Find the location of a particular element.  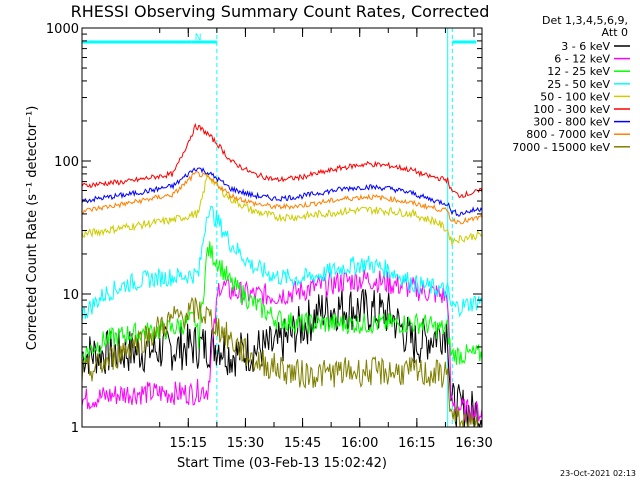

legend-entry-label: 12 - 25 keV is located at coordinates (578, 71).